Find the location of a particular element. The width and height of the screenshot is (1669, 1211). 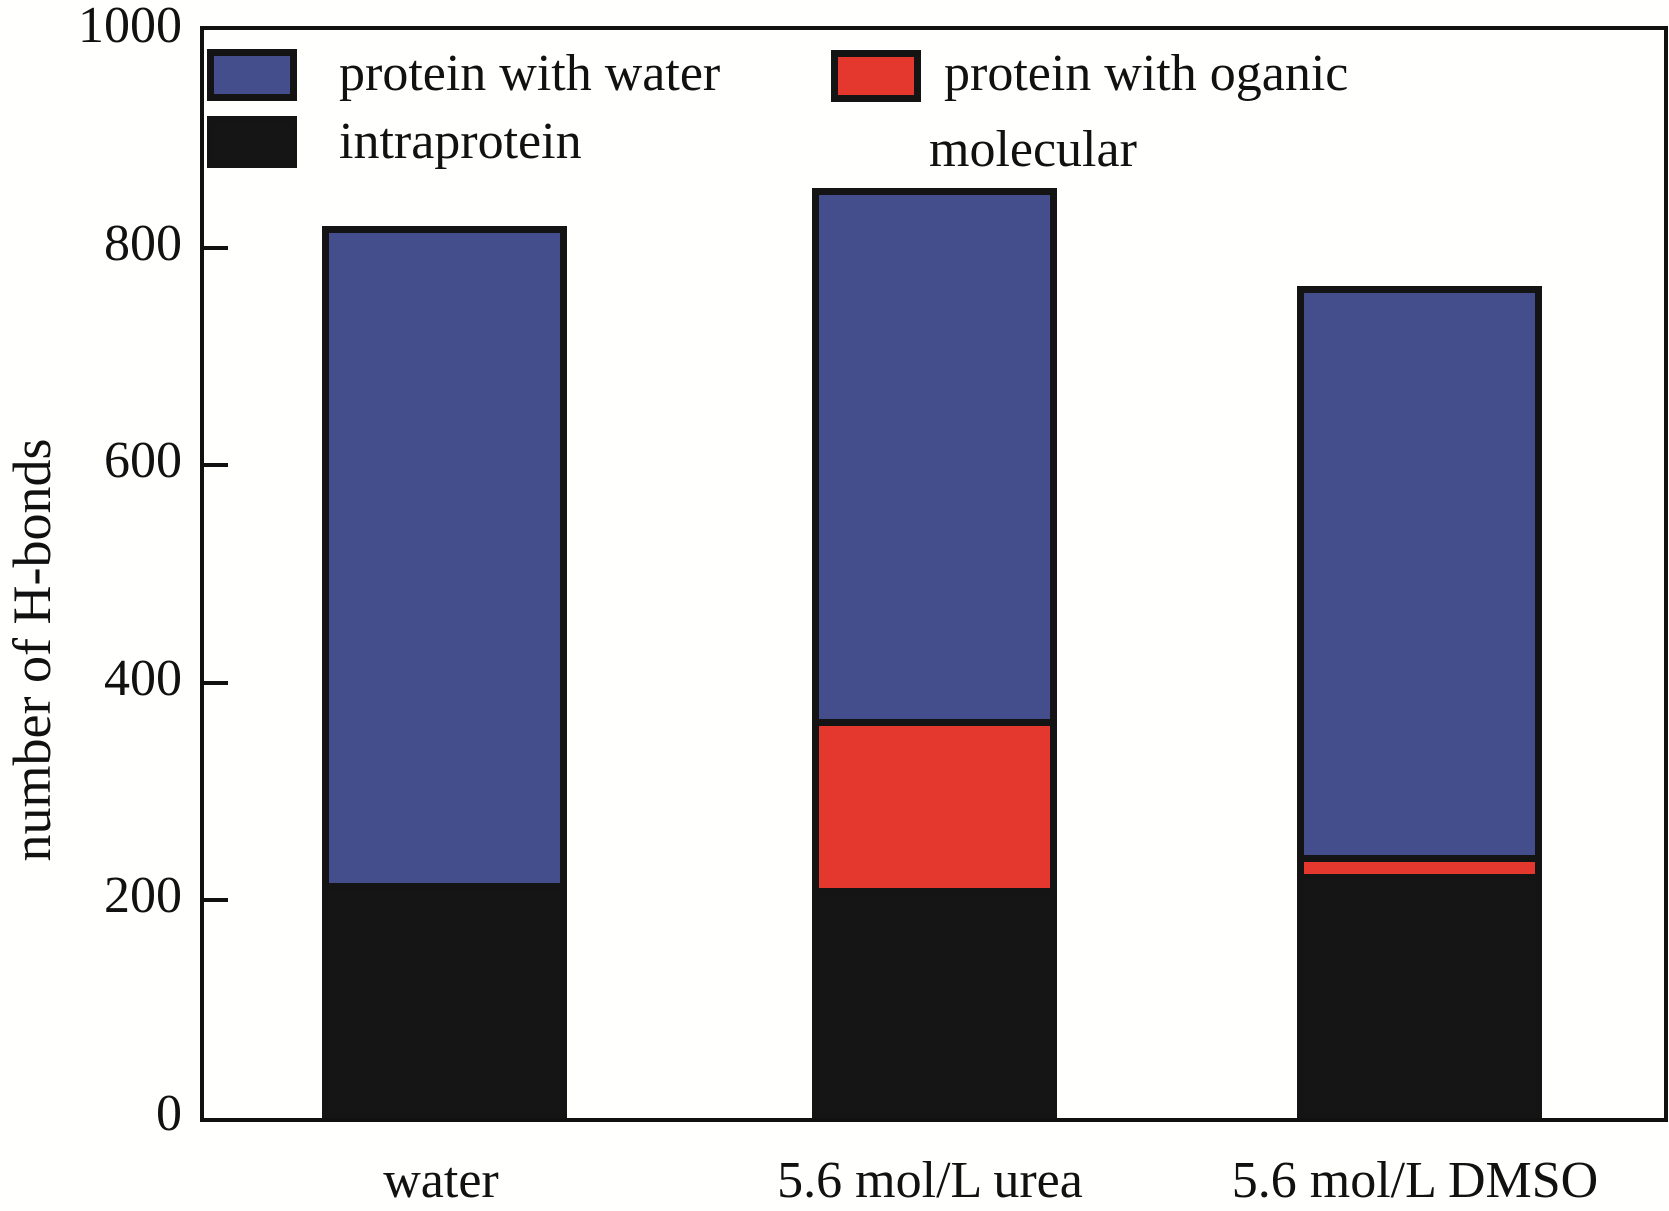

y-tick-label-600: 600 is located at coordinates (143, 460).